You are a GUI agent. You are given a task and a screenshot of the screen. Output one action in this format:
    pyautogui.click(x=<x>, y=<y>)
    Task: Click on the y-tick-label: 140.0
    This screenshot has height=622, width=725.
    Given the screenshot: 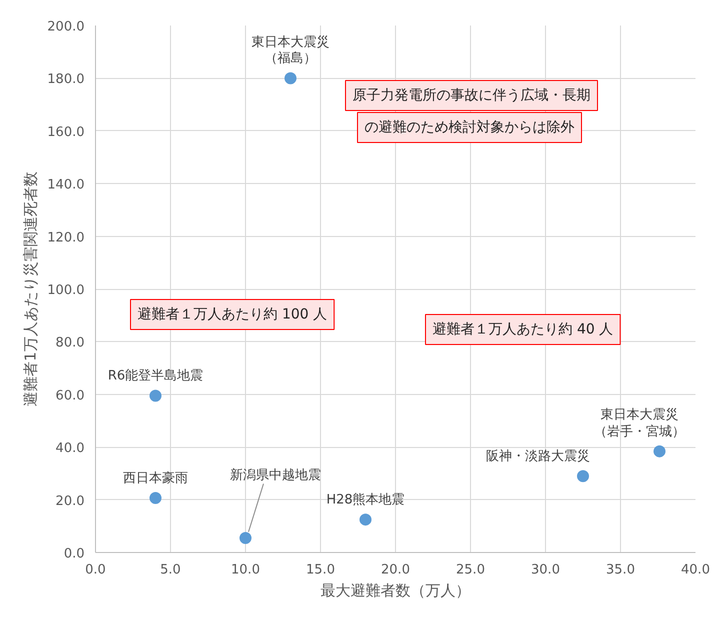 What is the action you would take?
    pyautogui.click(x=65, y=185)
    